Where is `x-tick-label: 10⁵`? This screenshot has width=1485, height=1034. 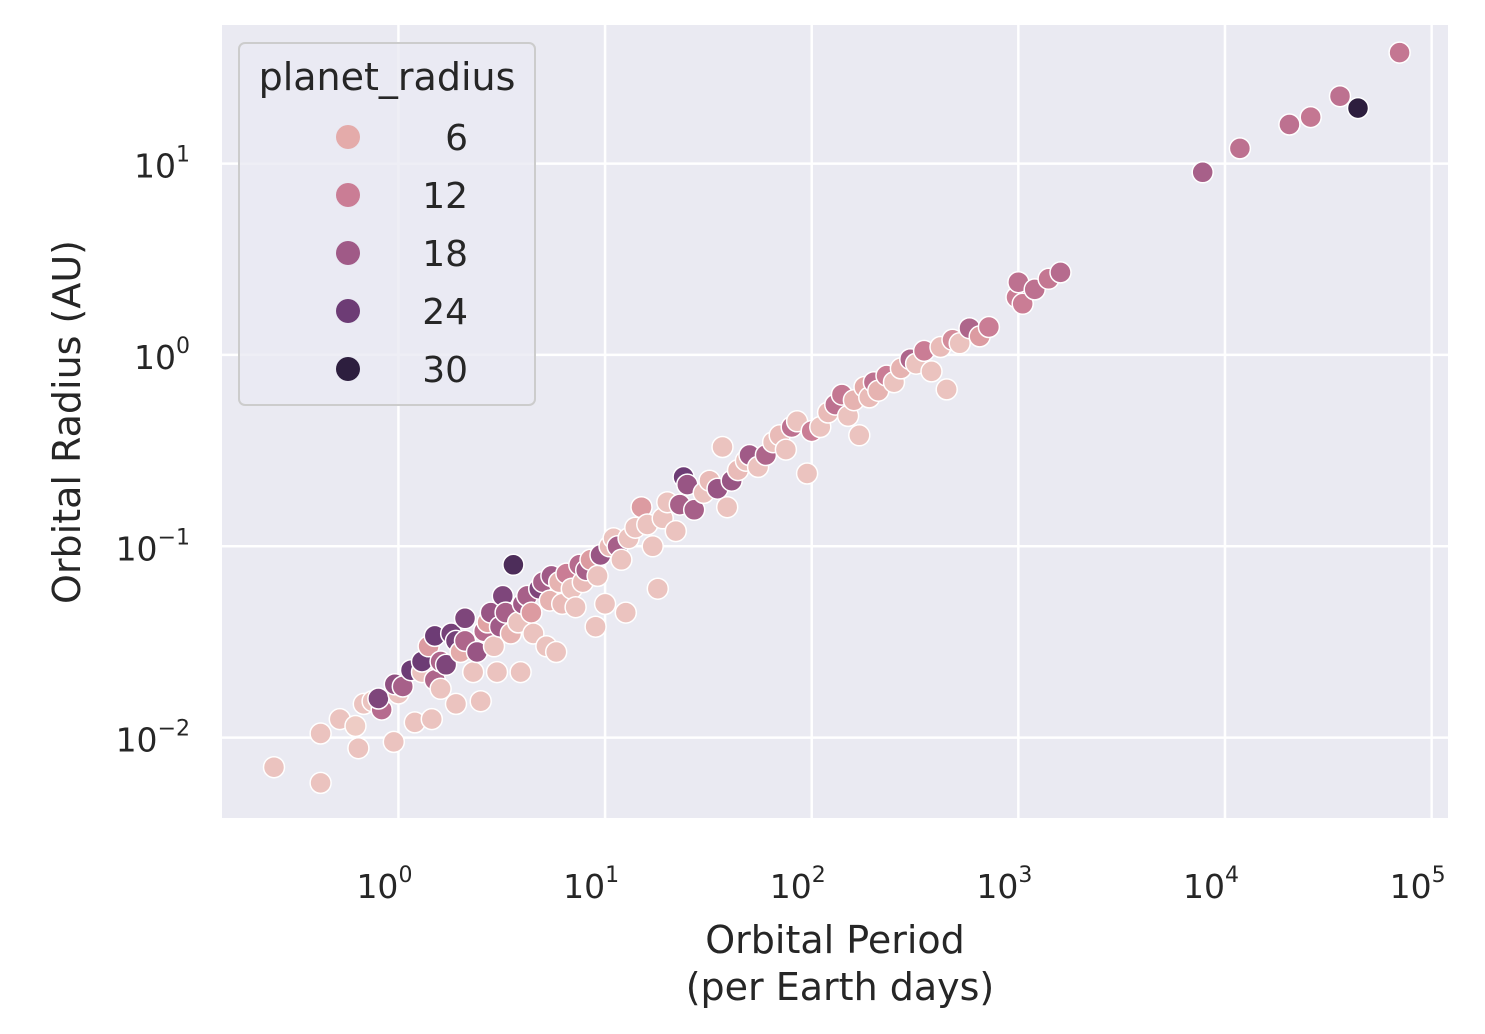
x-tick-label: 10⁵ is located at coordinates (1418, 884).